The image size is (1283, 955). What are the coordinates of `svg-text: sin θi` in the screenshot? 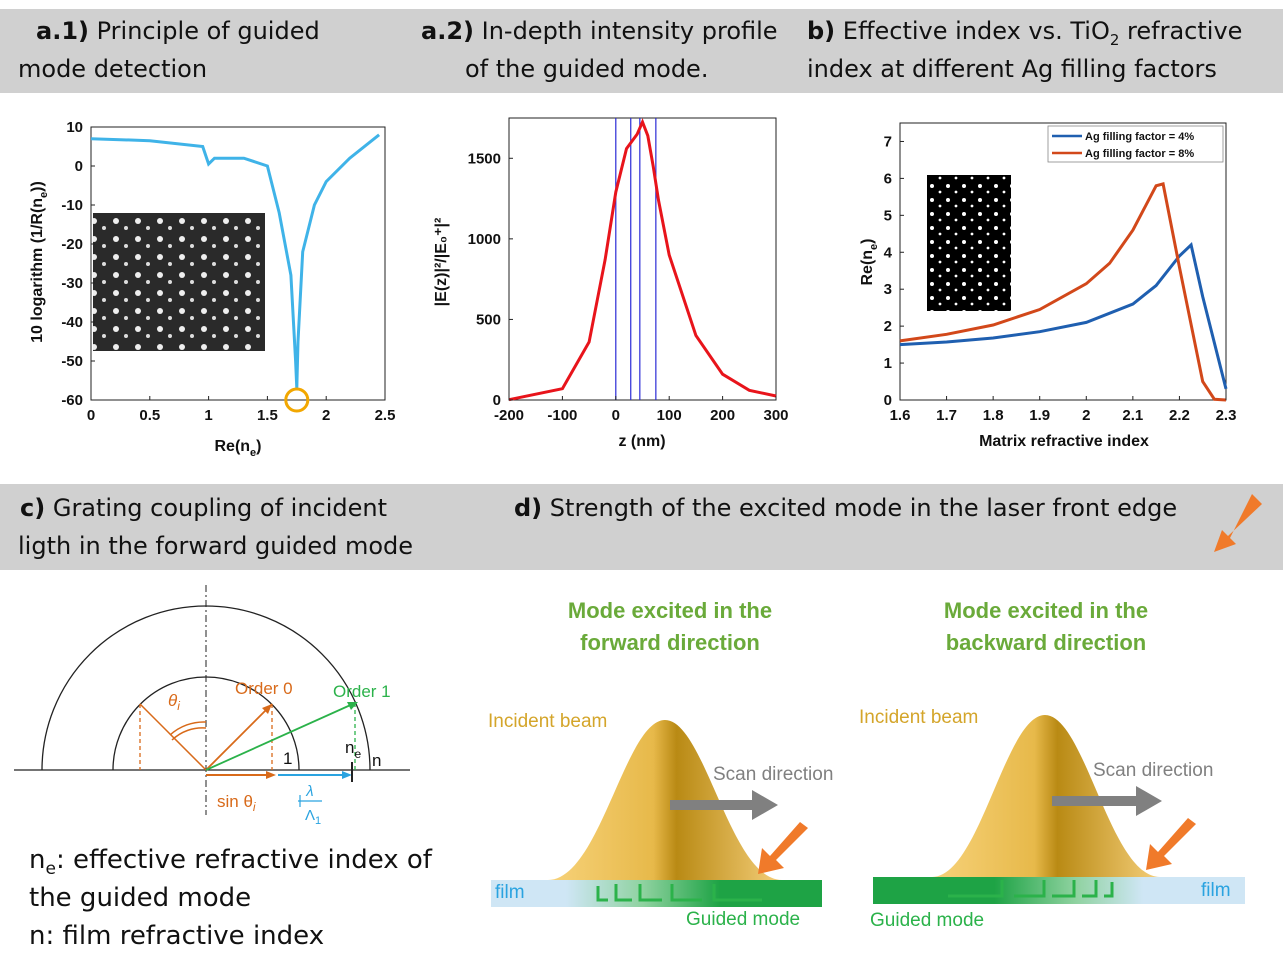 It's located at (236, 803).